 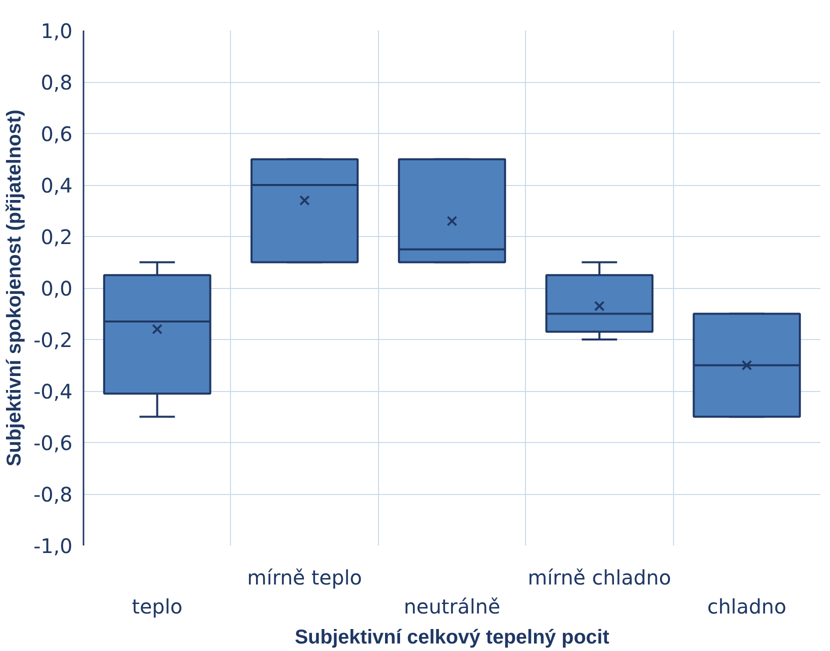 What do you see at coordinates (56, 288) in the screenshot?
I see `y-tick-label: 0,0` at bounding box center [56, 288].